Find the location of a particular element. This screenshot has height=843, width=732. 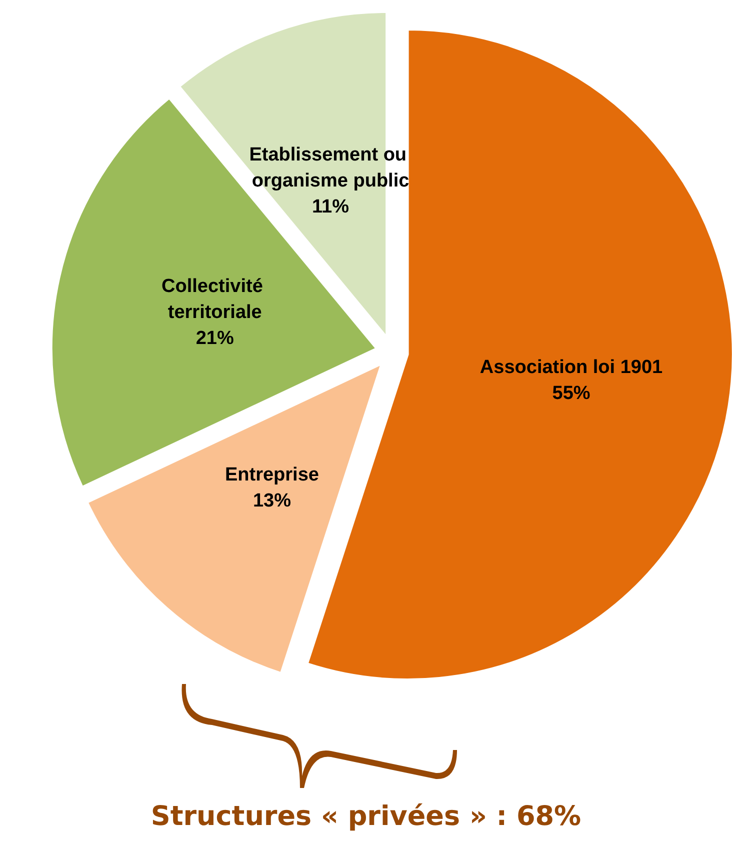

data-label: 13% is located at coordinates (272, 501).